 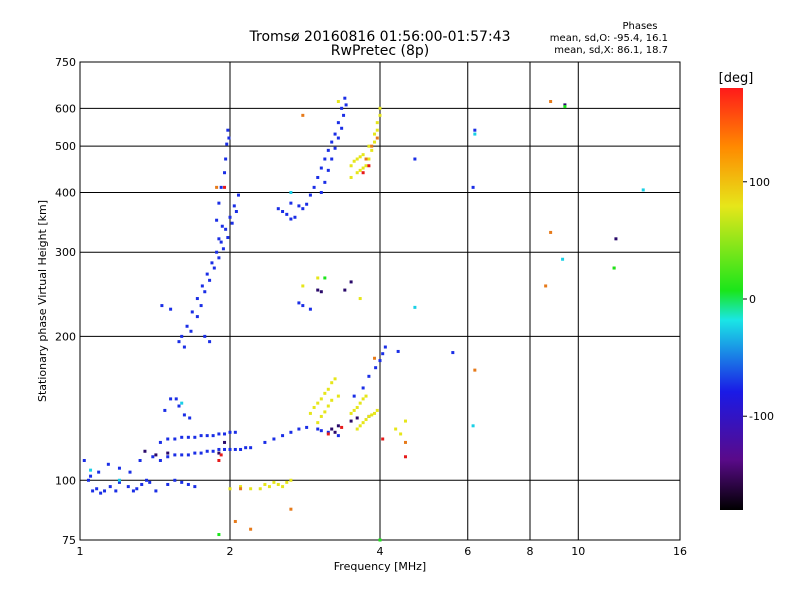 What do you see at coordinates (65, 192) in the screenshot?
I see `y-tick-label: 400` at bounding box center [65, 192].